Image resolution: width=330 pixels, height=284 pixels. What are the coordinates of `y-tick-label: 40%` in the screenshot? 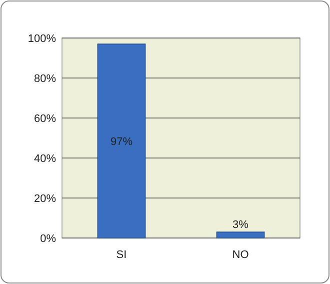 It's located at (45, 158).